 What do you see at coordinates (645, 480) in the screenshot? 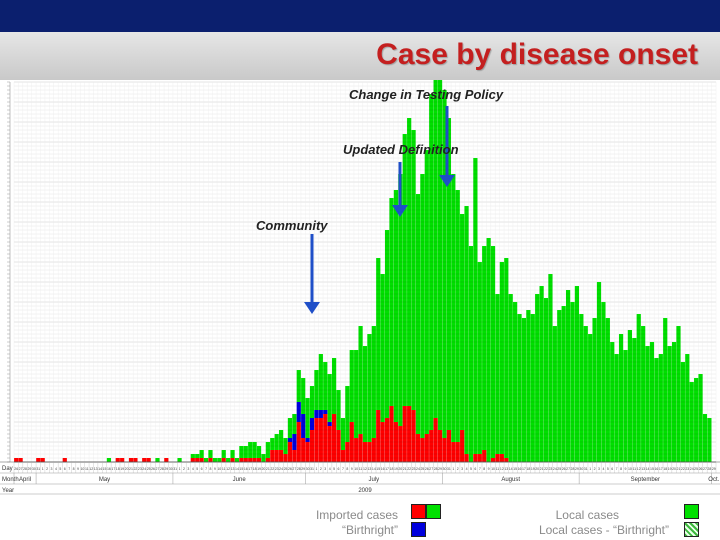
I see `month-label: September` at bounding box center [645, 480].